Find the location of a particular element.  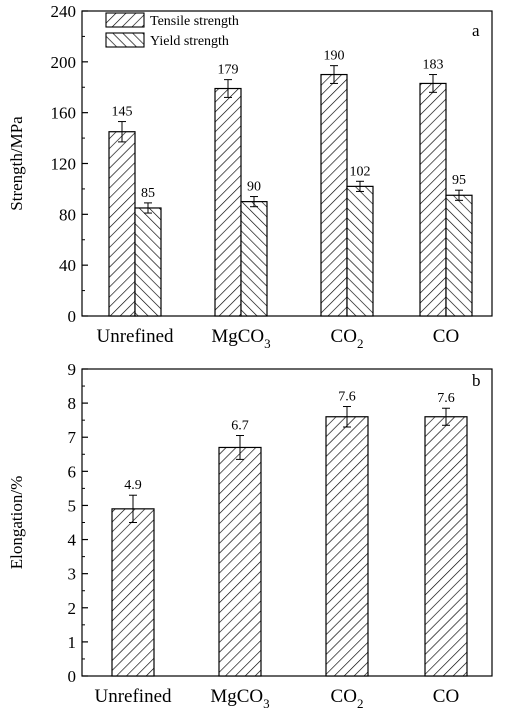

data-label: 6.7 is located at coordinates (240, 426).